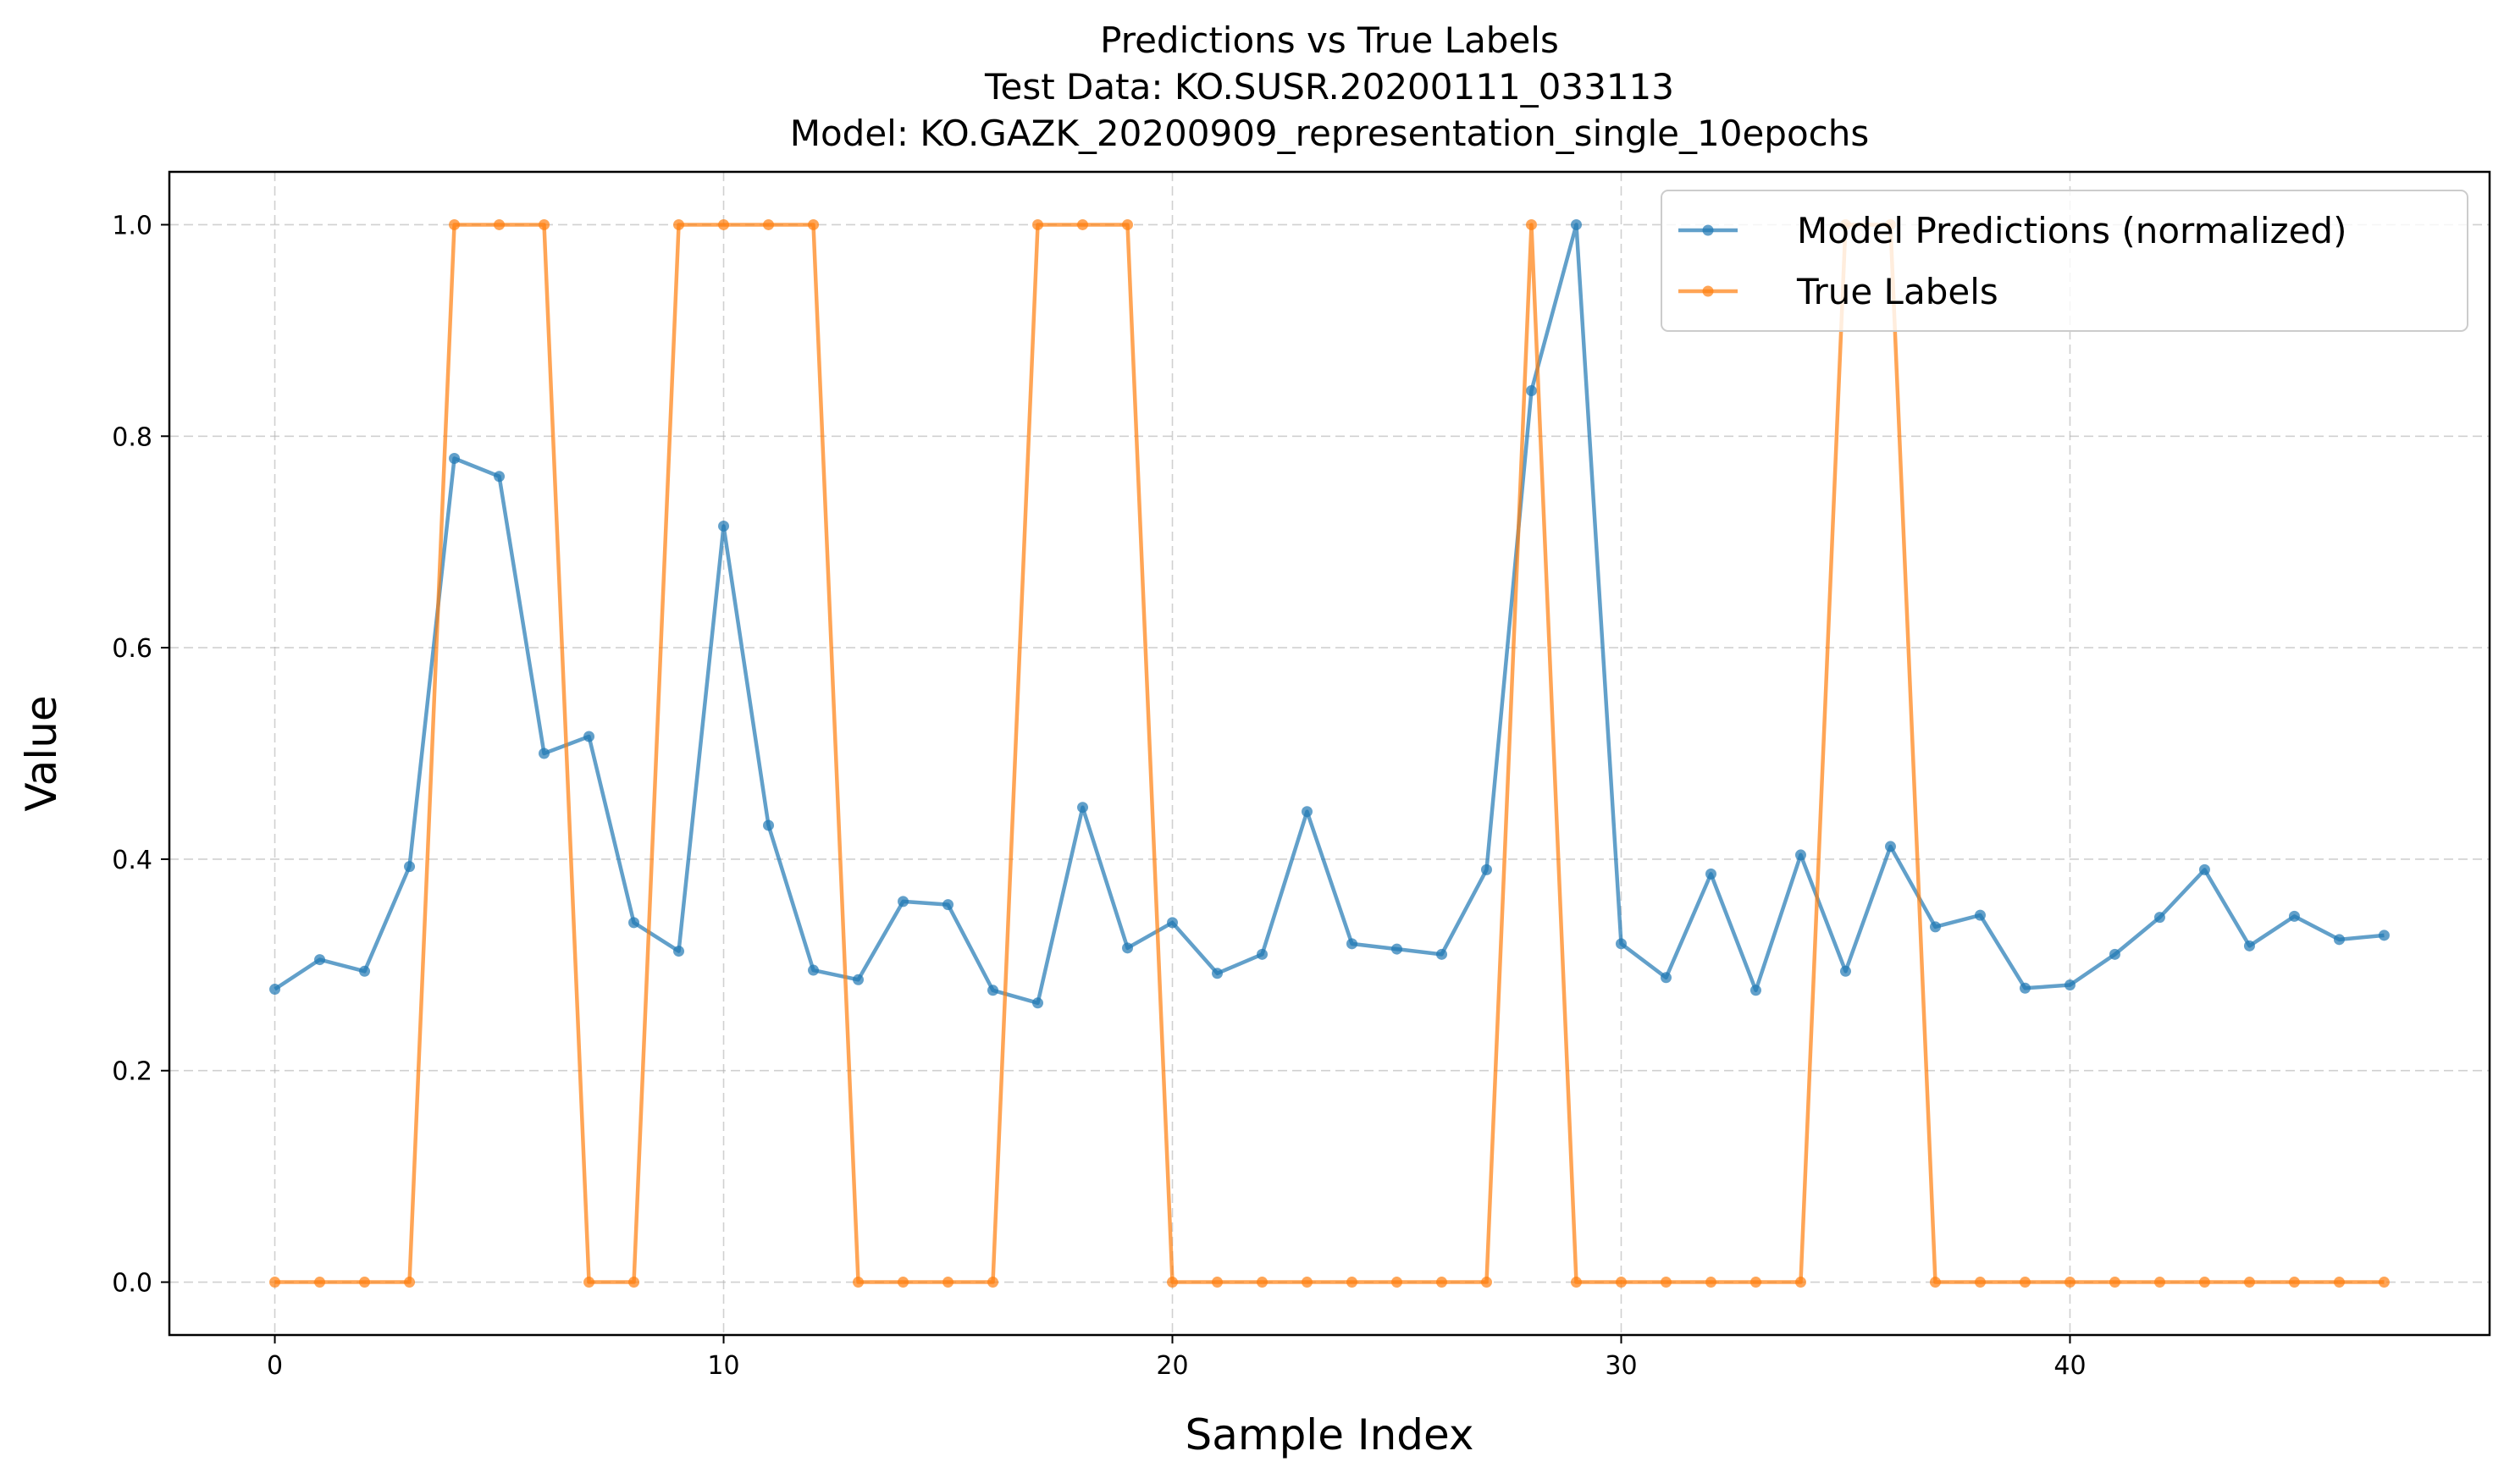 The height and width of the screenshot is (1484, 2515). Describe the element at coordinates (1897, 291) in the screenshot. I see `legend-label-true-labels: True Labels` at that location.